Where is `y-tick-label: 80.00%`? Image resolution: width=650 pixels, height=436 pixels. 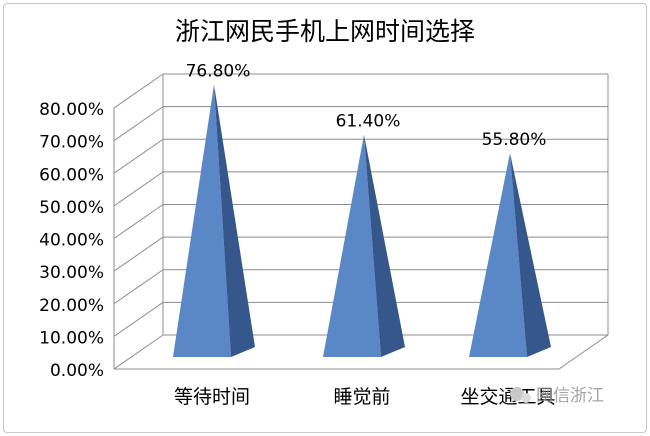
y-tick-label: 80.00% is located at coordinates (71, 110).